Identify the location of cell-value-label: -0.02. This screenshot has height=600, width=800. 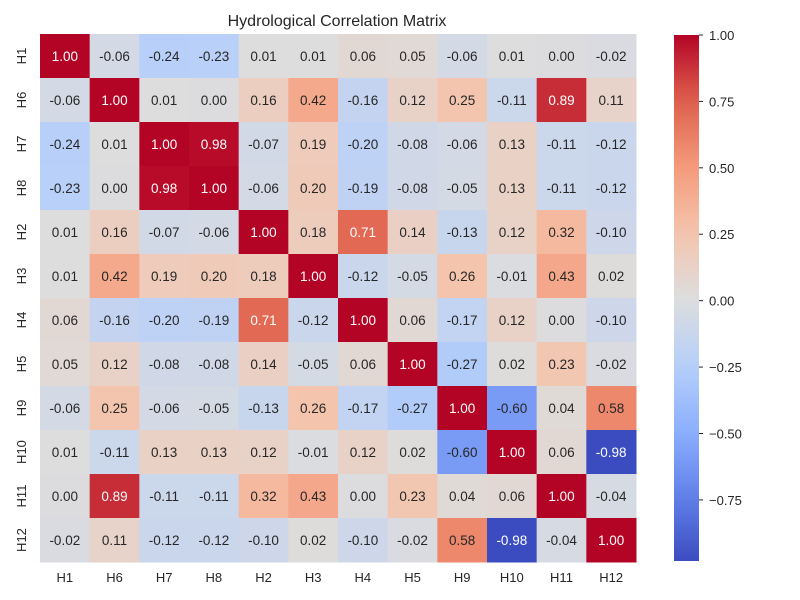
(412, 540).